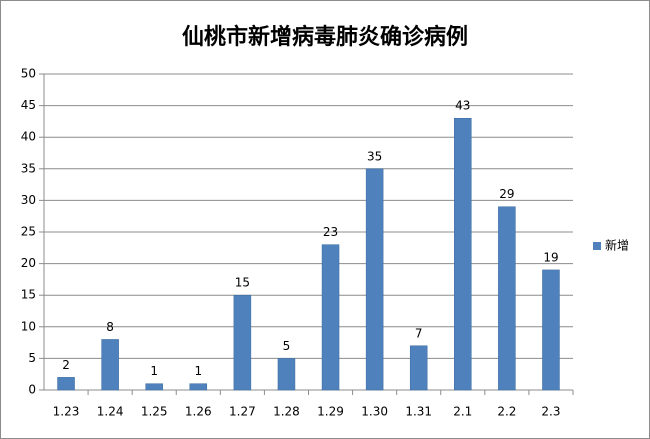  I want to click on x-tick-label: 2.2, so click(506, 412).